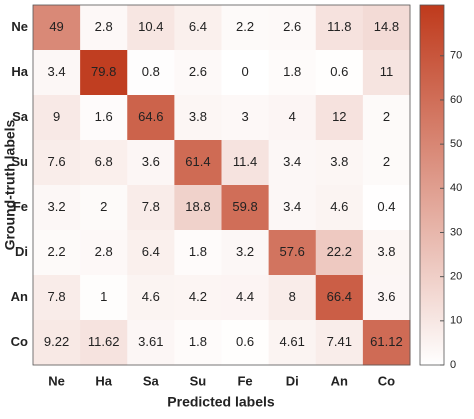  What do you see at coordinates (292, 71) in the screenshot?
I see `cell-label: 1.8` at bounding box center [292, 71].